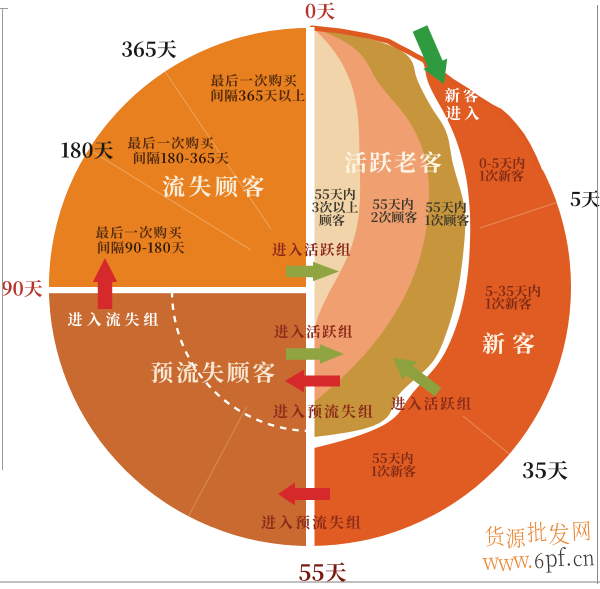  I want to click on svg-text: www.6pf.cn, so click(538, 558).